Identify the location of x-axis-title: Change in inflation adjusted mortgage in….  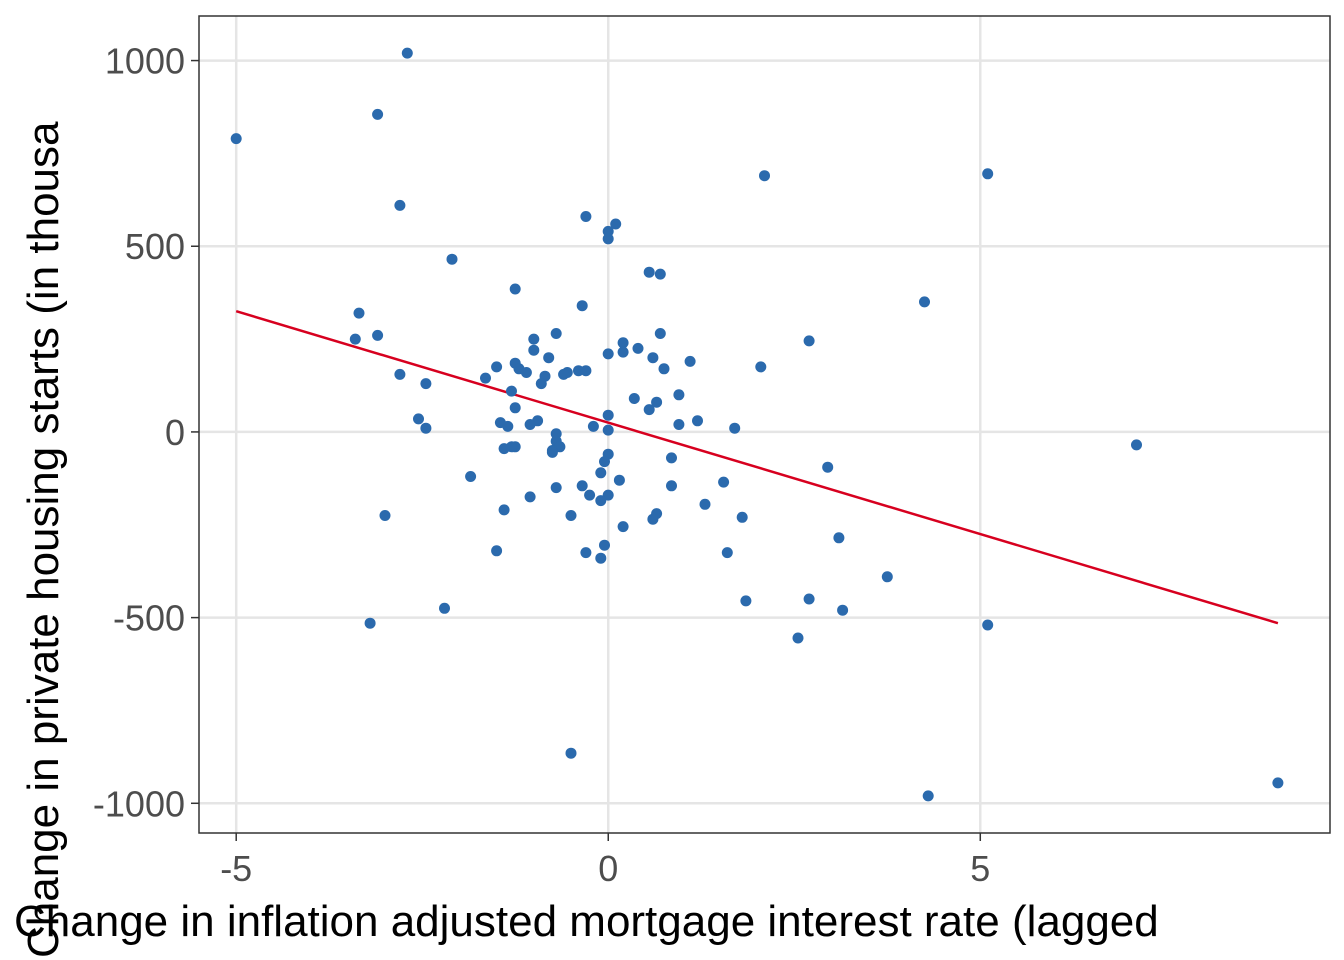
(586, 921).